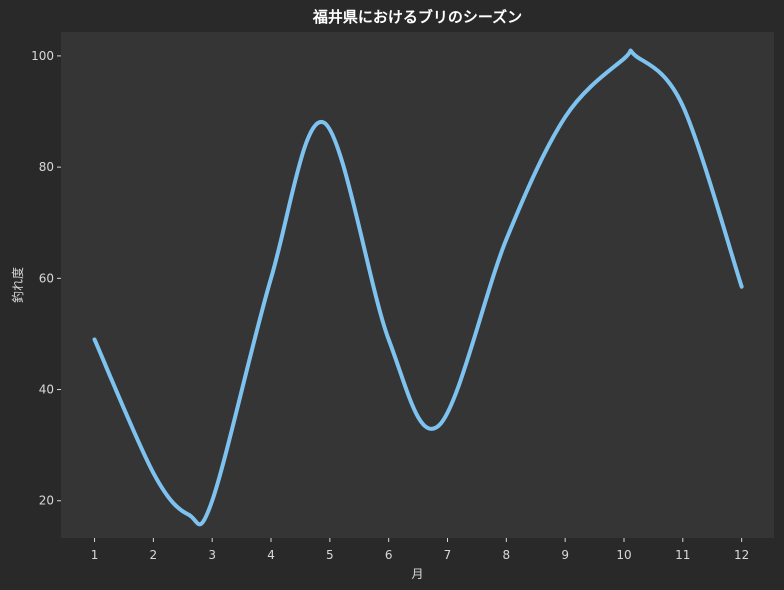 The height and width of the screenshot is (590, 784). I want to click on y-tick-label: 40, so click(46, 390).